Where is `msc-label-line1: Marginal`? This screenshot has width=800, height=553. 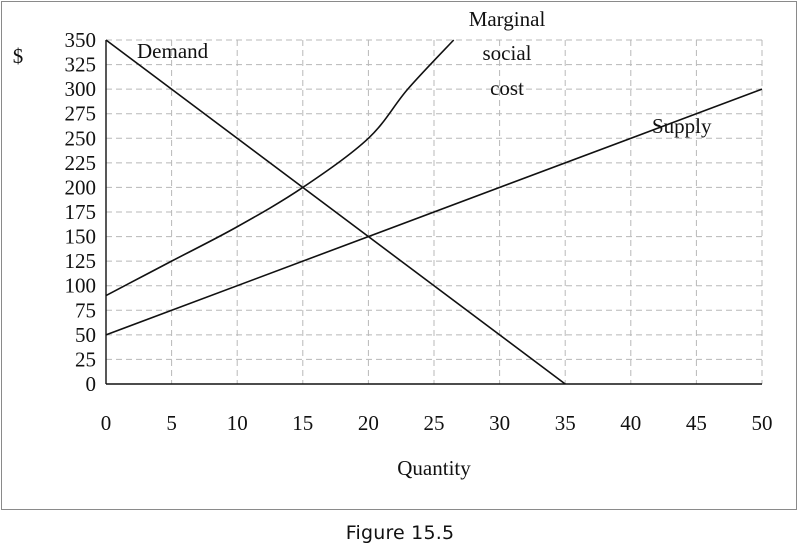 msc-label-line1: Marginal is located at coordinates (507, 19).